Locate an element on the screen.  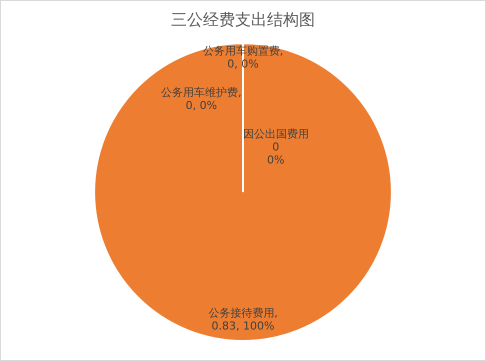
category-label: 公务用车维护费, is located at coordinates (201, 93).